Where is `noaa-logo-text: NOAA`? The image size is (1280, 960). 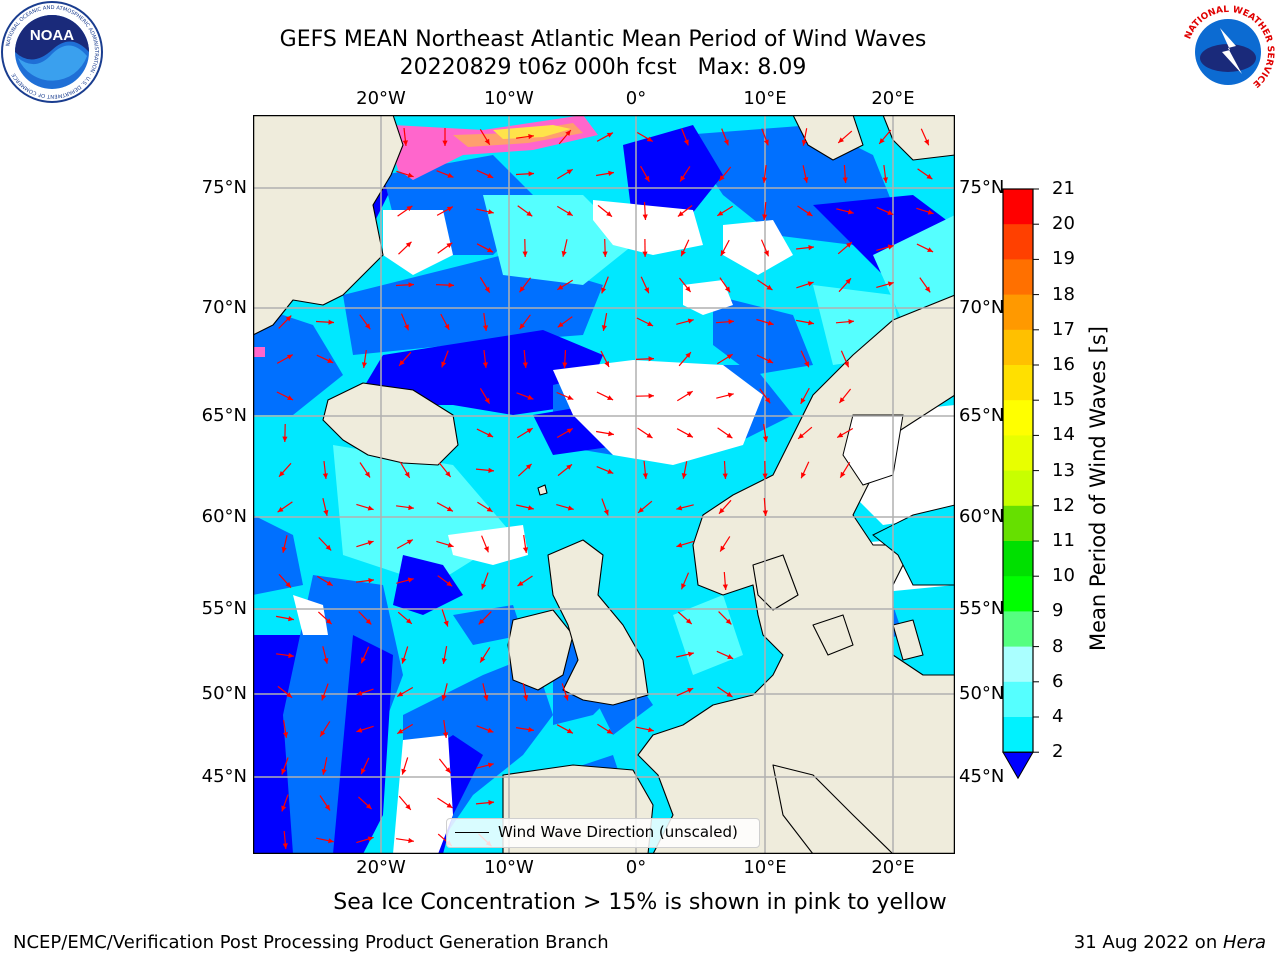 noaa-logo-text: NOAA is located at coordinates (52, 35).